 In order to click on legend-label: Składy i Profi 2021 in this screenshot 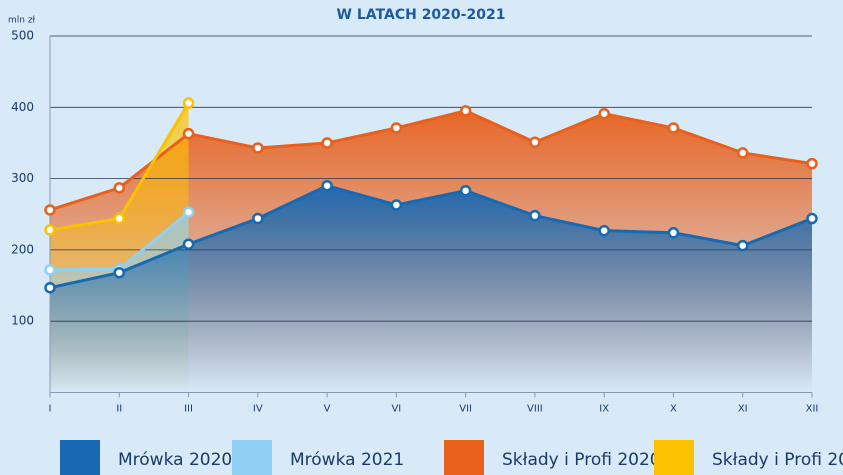, I will do `click(777, 460)`.